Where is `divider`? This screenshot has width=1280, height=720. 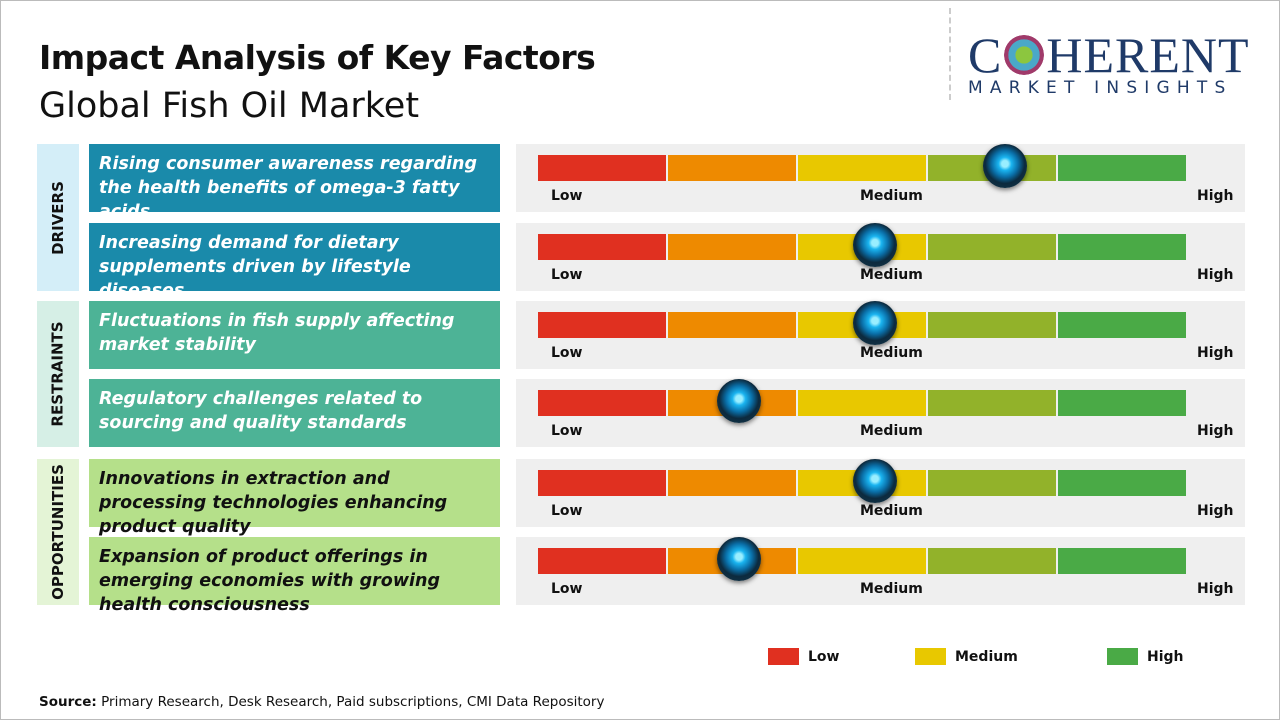 divider is located at coordinates (950, 54).